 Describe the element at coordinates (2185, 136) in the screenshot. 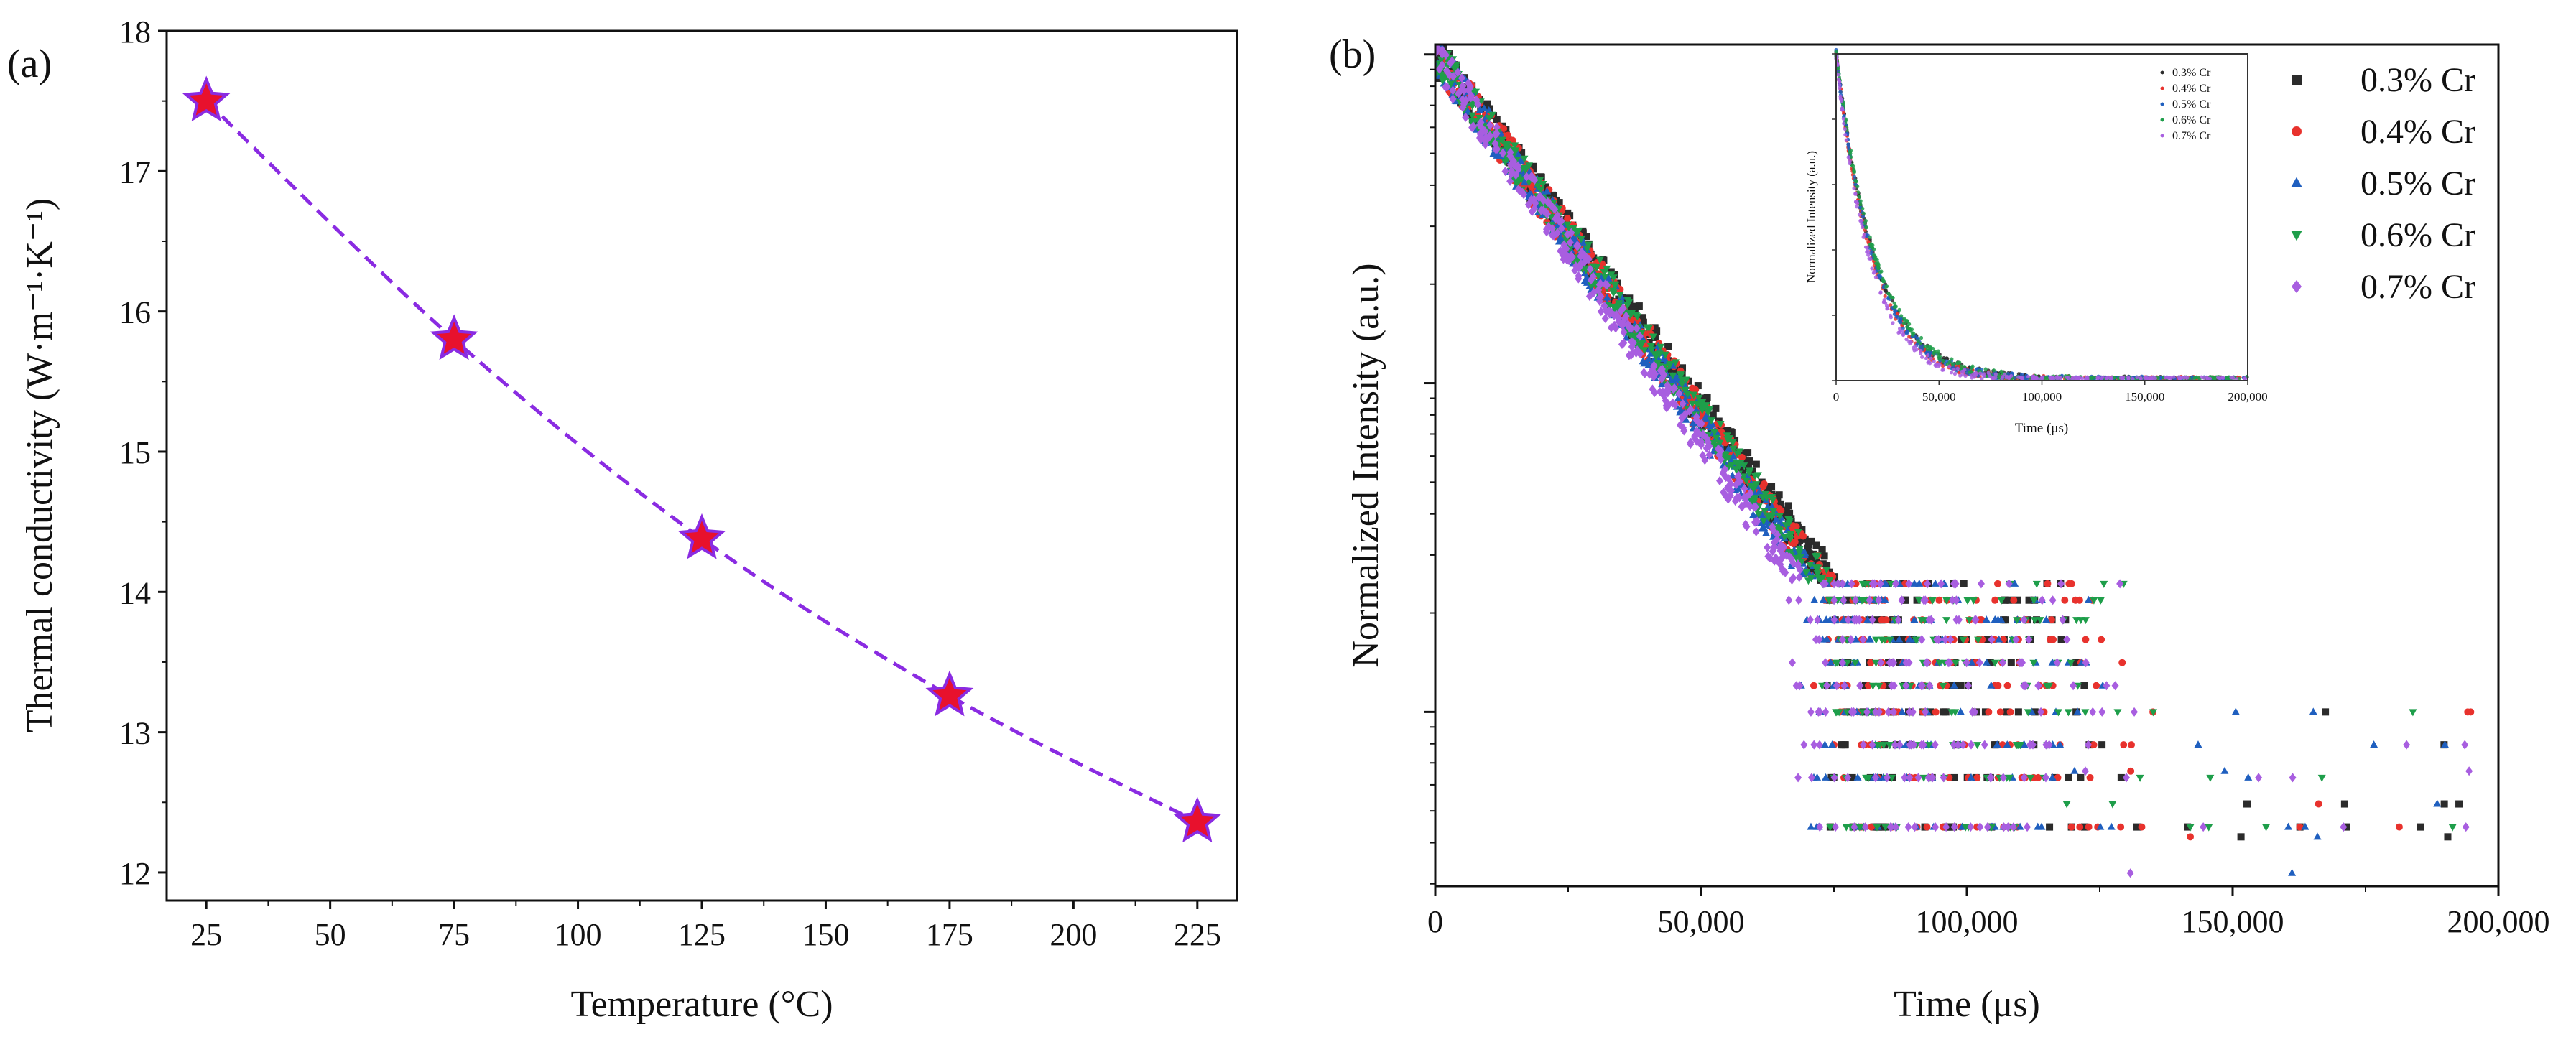

I see `inset-legend-item-4: 0.7% Cr` at that location.